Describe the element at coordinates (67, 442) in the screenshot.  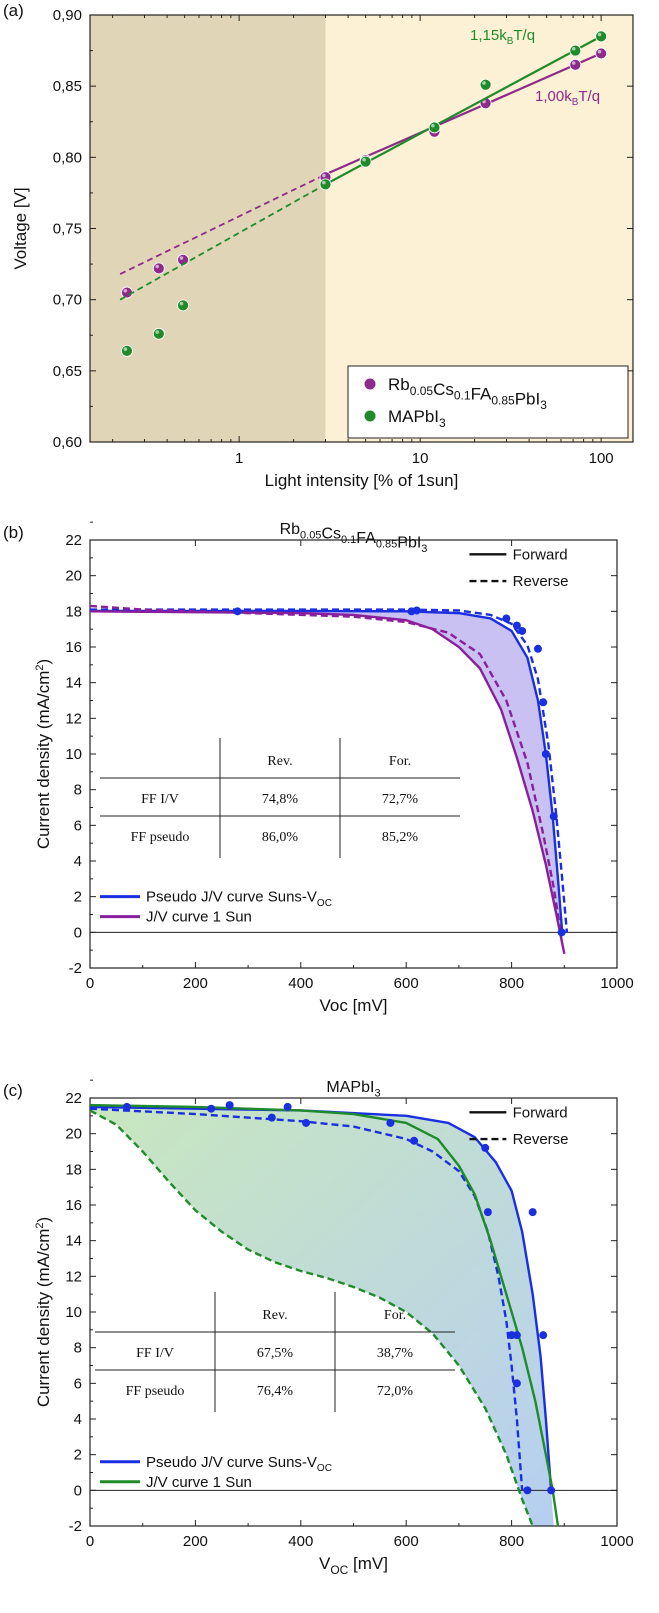
I see `y-tick-label-a: 0,60` at that location.